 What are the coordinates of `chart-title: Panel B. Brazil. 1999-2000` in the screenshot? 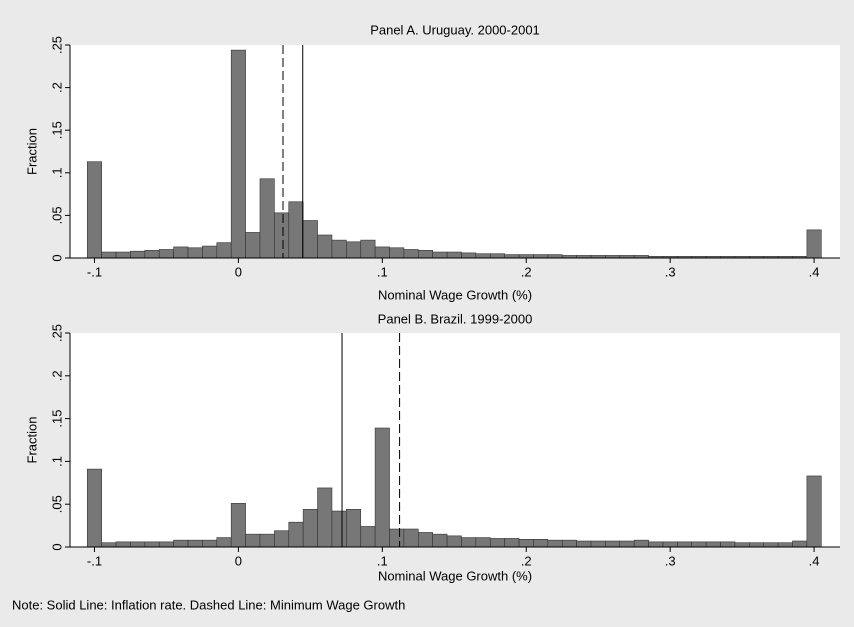 It's located at (455, 318).